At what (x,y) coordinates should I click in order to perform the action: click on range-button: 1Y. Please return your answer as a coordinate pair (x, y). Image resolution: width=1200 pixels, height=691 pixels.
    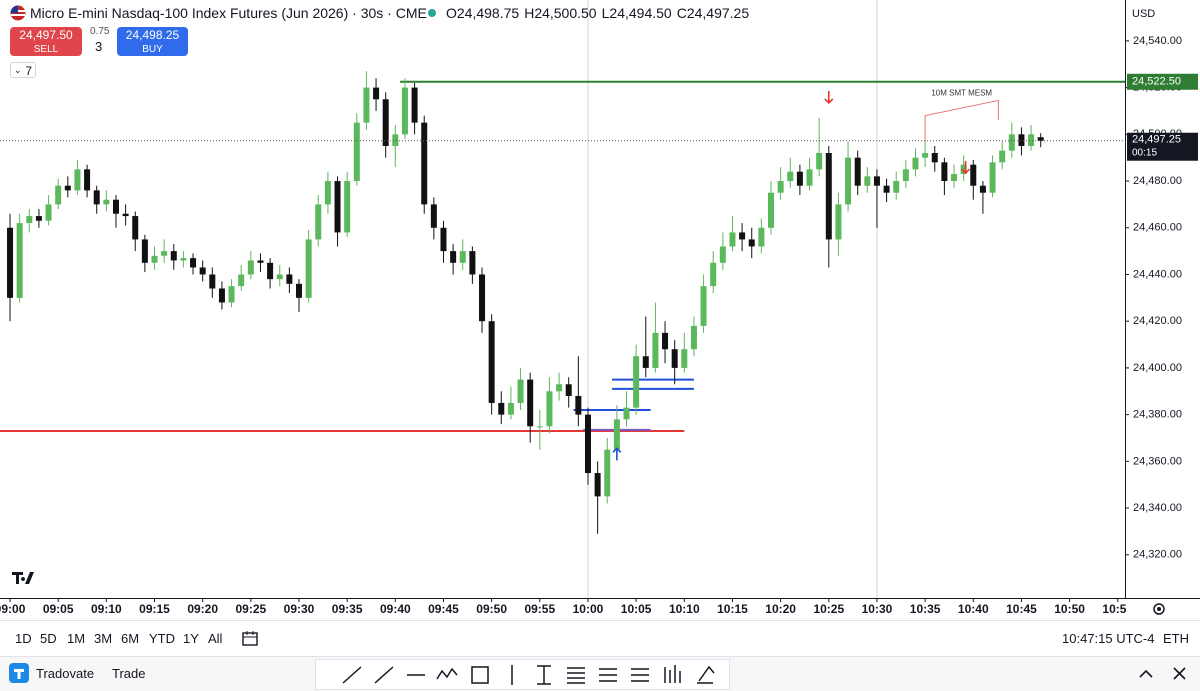
    Looking at the image, I should click on (191, 638).